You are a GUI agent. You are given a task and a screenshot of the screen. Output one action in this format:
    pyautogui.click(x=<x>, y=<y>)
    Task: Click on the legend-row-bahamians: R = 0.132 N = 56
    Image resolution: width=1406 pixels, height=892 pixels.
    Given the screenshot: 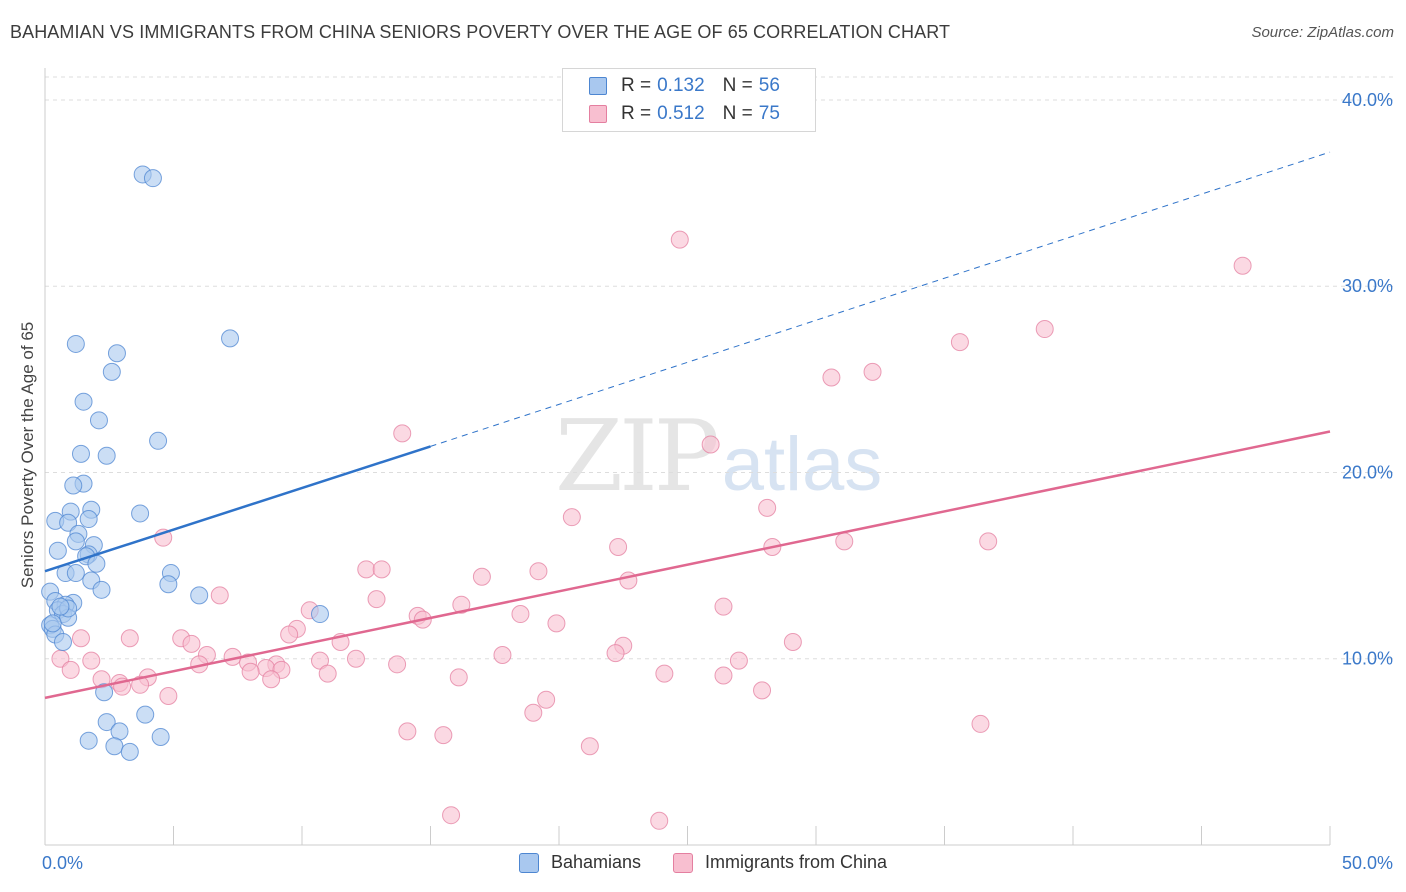 What is the action you would take?
    pyautogui.click(x=684, y=86)
    